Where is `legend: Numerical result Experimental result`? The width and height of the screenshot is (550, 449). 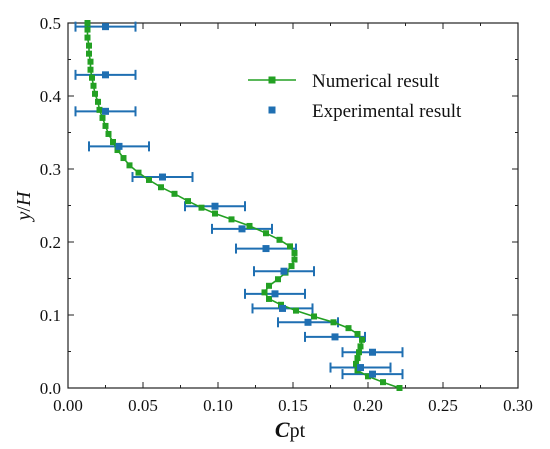 legend: Numerical result Experimental result is located at coordinates (355, 96).